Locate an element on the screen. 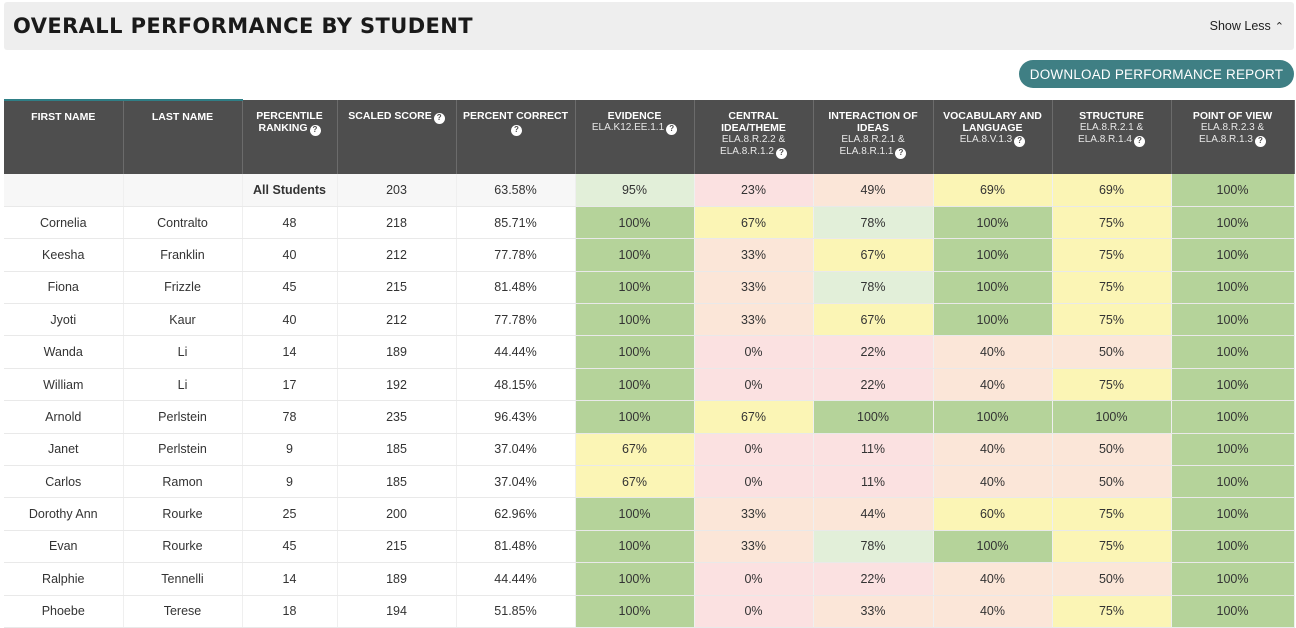 The image size is (1296, 628). first-name-cell: William is located at coordinates (64, 385).